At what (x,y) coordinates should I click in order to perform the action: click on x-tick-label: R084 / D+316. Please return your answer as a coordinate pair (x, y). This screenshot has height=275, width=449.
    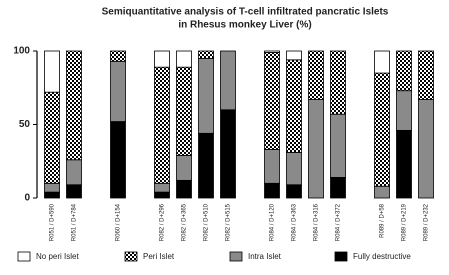
    Looking at the image, I should click on (317, 222).